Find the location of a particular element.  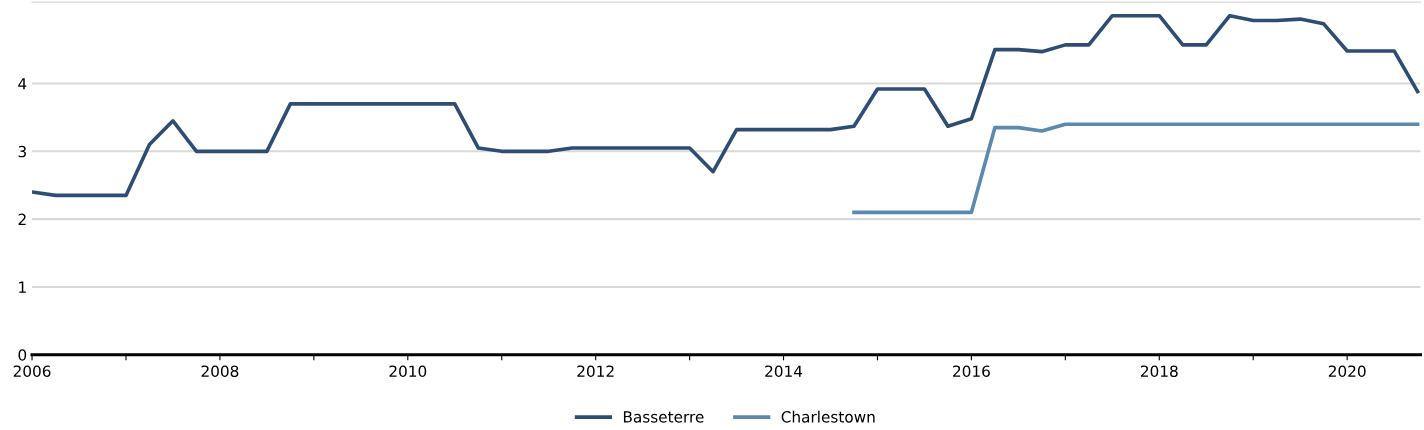

legend-label: Charlestown is located at coordinates (828, 416).